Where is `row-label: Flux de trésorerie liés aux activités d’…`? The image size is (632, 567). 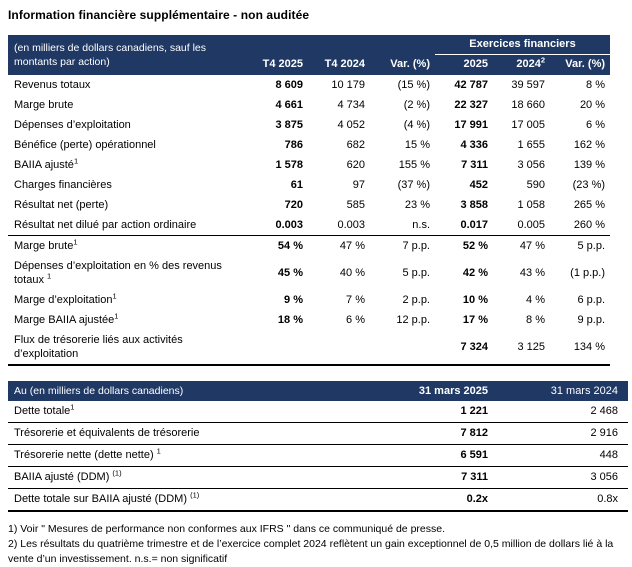
row-label: Flux de trésorerie liés aux activités d’… is located at coordinates (128, 348).